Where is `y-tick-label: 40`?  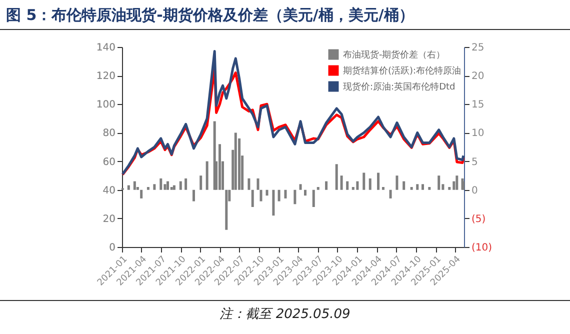 y-tick-label: 40 is located at coordinates (109, 190).